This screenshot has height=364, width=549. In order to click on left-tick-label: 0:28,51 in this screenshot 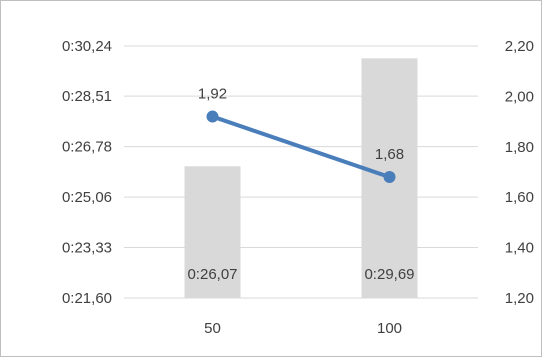, I will do `click(87, 96)`.